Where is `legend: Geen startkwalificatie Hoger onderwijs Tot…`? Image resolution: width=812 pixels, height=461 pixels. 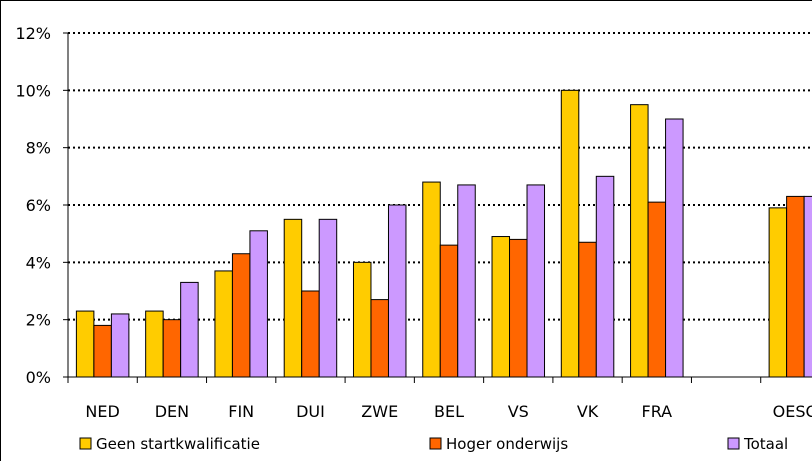 legend: Geen startkwalificatie Hoger onderwijs Tot… is located at coordinates (433, 444).